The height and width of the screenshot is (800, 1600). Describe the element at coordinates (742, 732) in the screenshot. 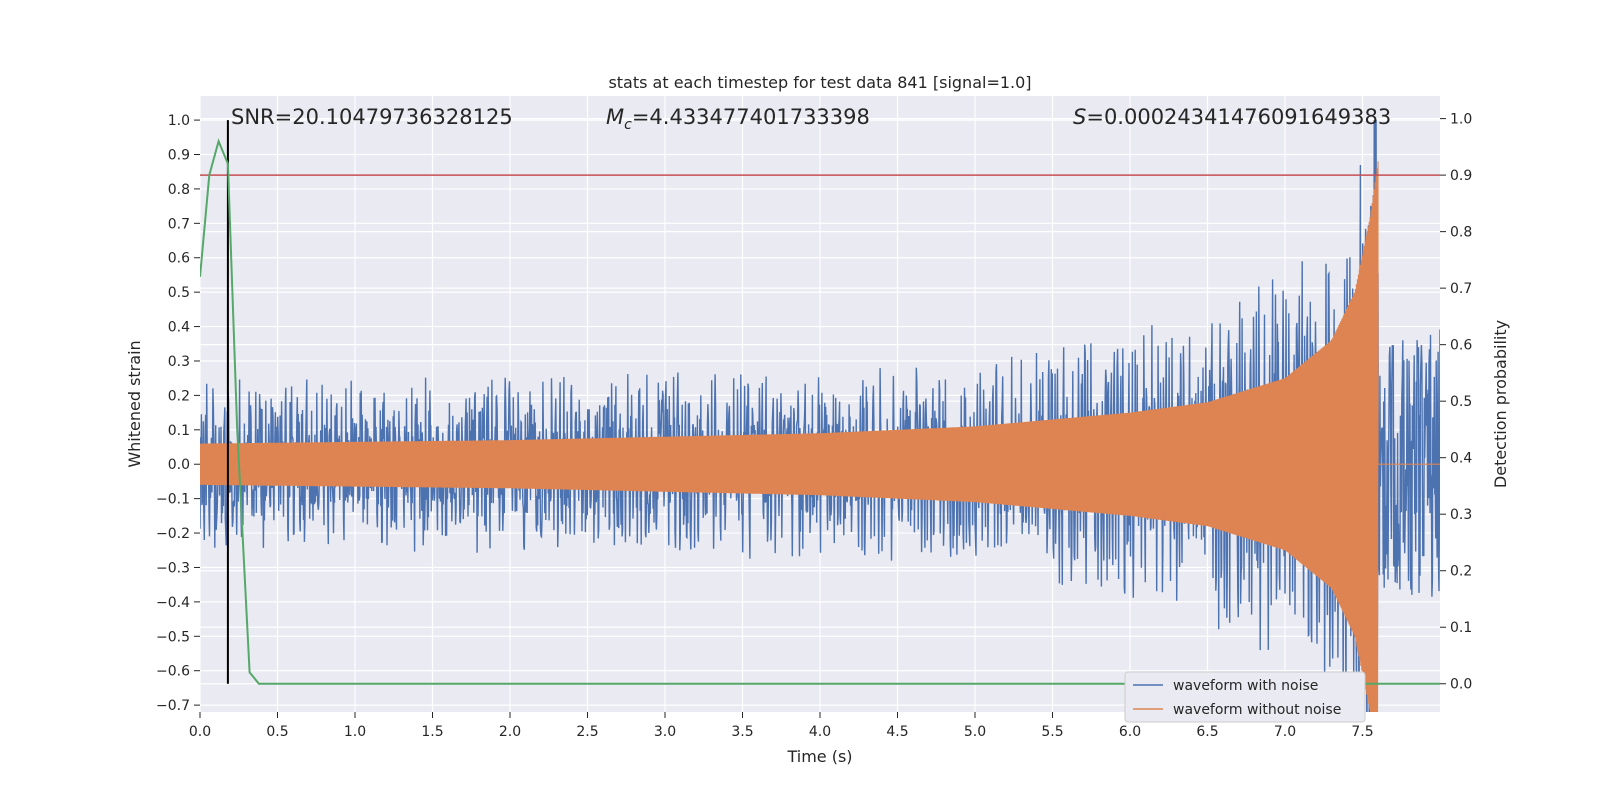

I see `x-tick-label: 3.5` at that location.